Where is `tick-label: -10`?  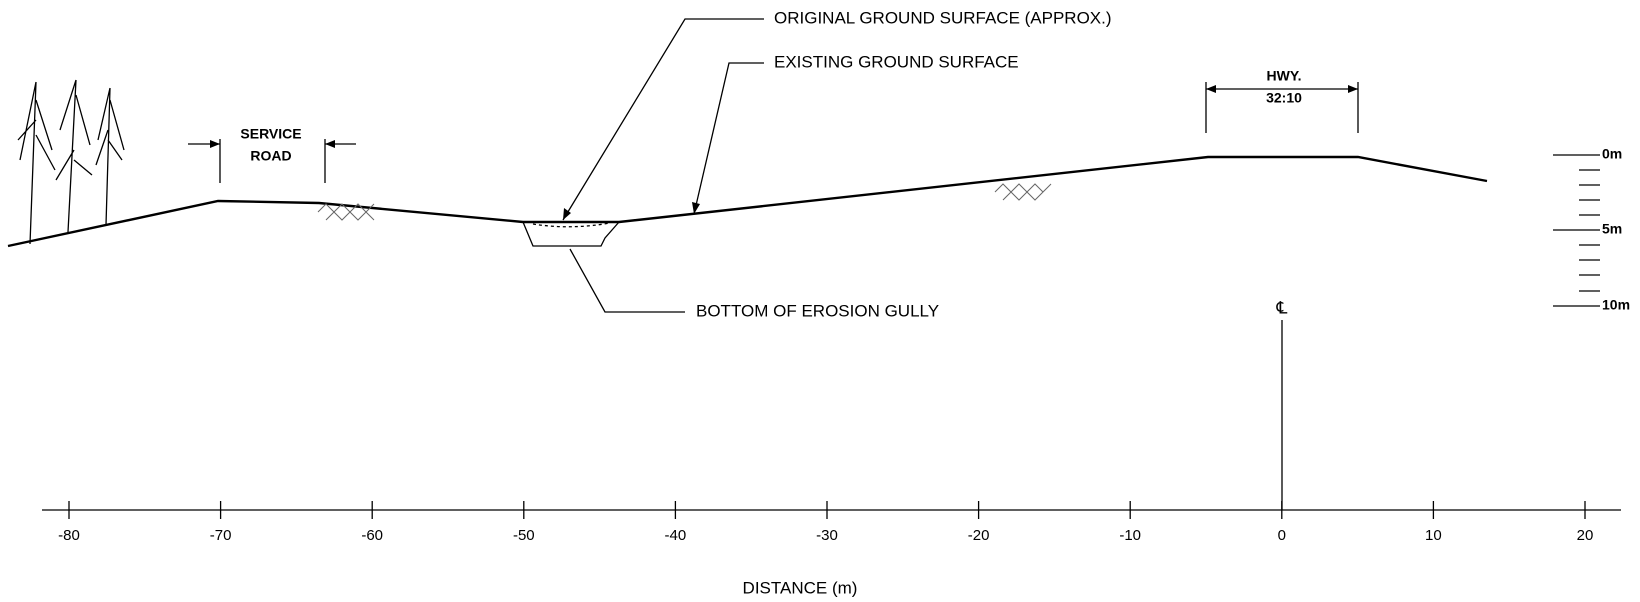
tick-label: -10 is located at coordinates (1130, 535).